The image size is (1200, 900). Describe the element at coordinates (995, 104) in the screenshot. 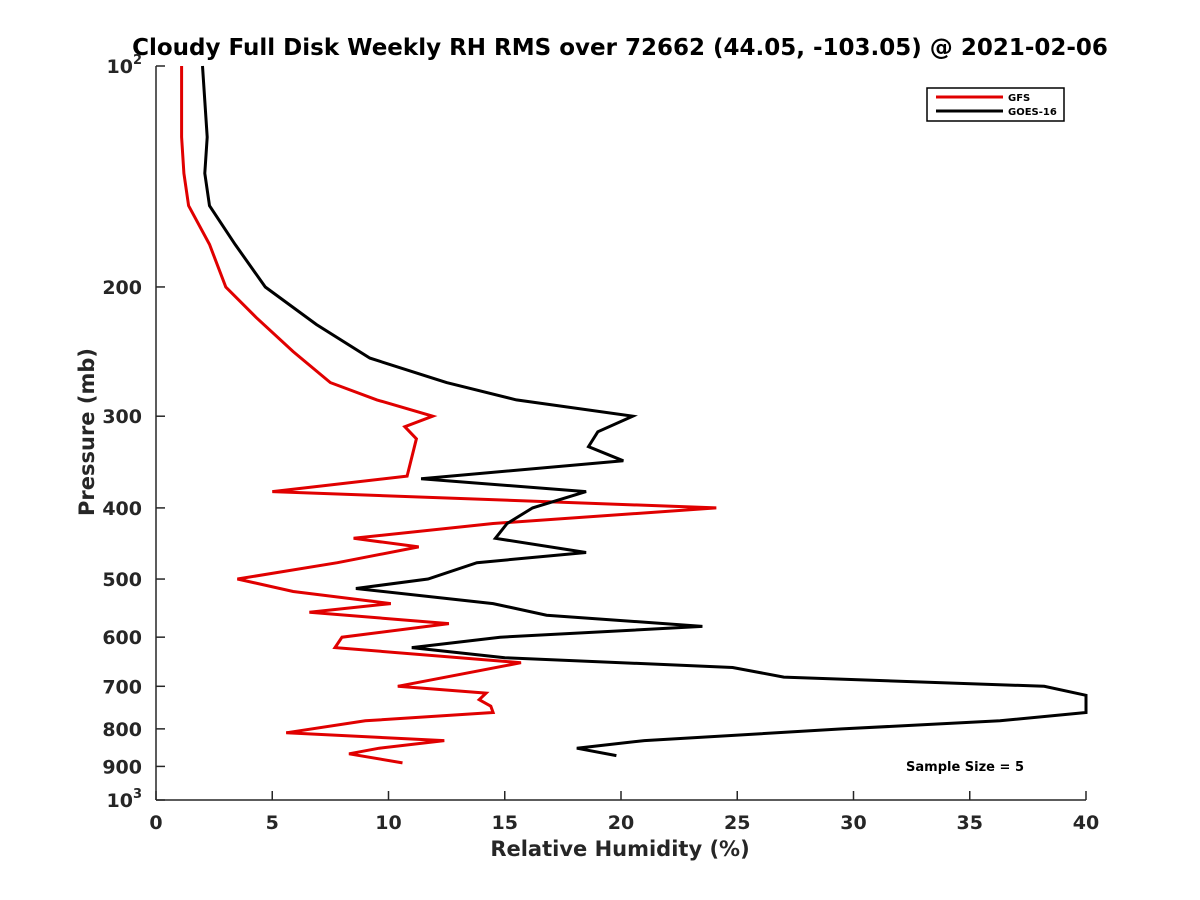

I see `legend-box` at that location.